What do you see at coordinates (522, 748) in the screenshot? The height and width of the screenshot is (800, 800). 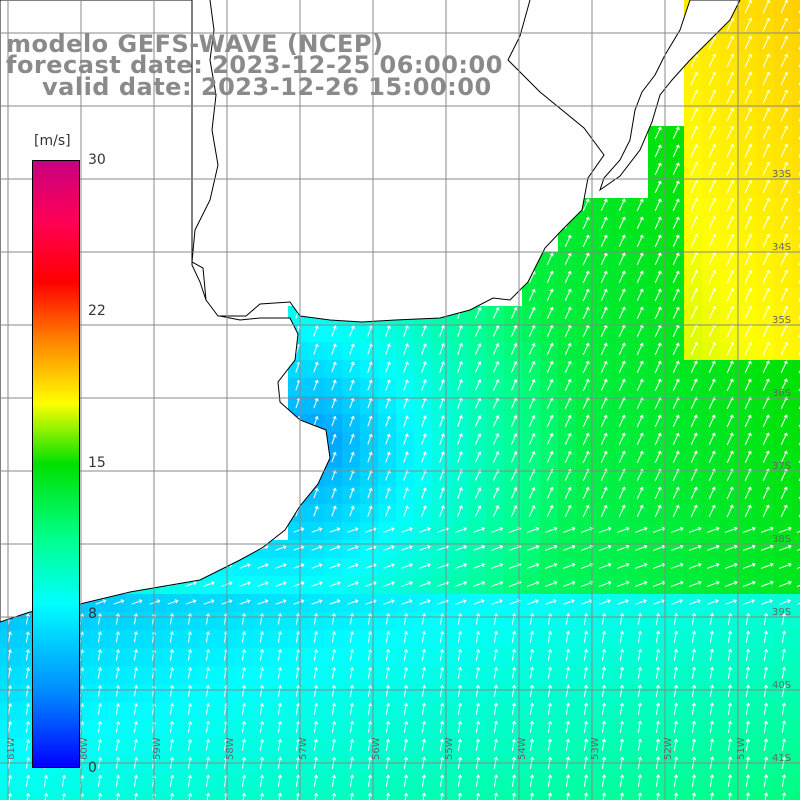 I see `longitude-label: 54W` at bounding box center [522, 748].